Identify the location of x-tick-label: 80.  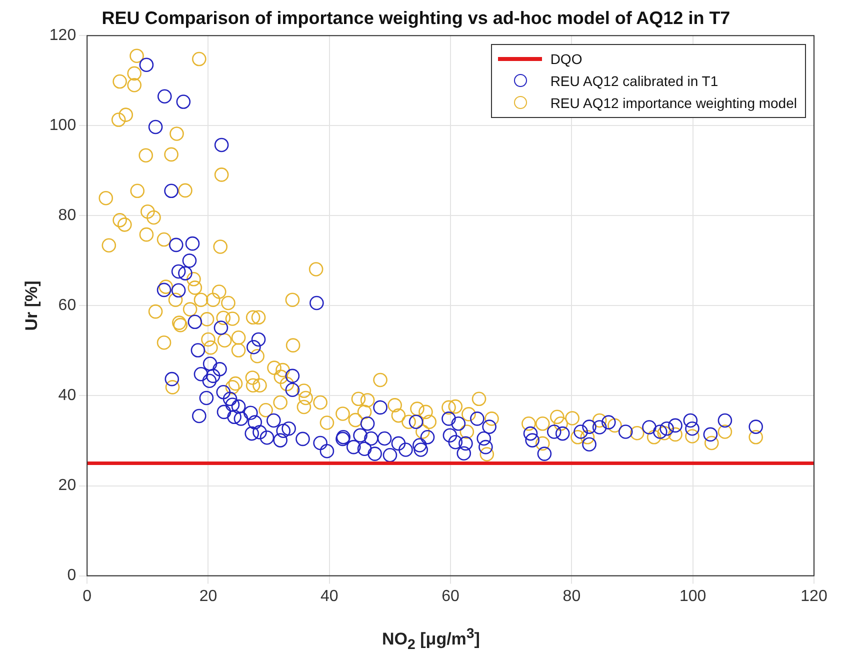
(571, 596).